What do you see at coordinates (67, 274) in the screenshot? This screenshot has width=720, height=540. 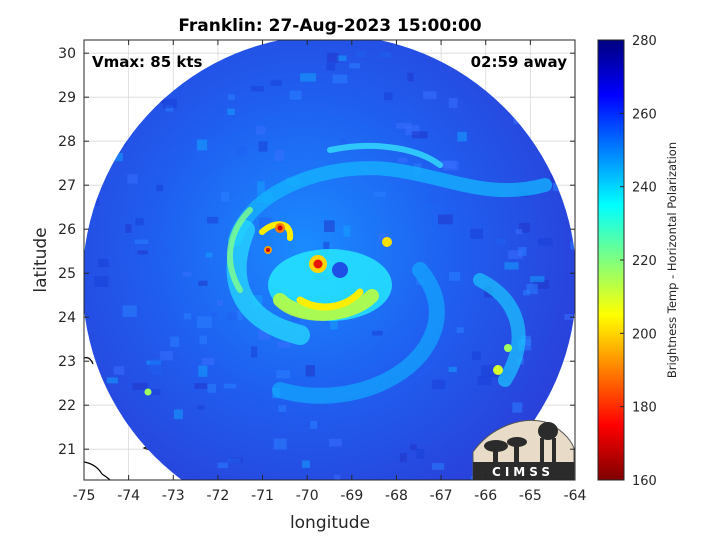 I see `y-tick-label: 25` at bounding box center [67, 274].